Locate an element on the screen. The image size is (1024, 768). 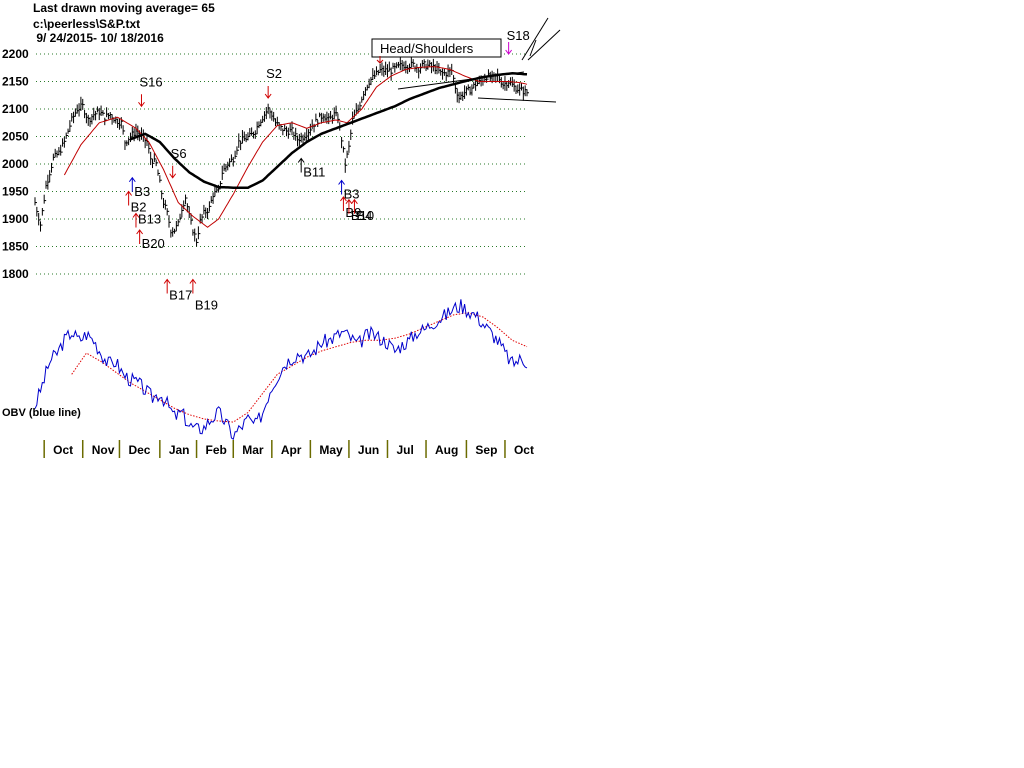
signal-label: B19 is located at coordinates (206, 305).